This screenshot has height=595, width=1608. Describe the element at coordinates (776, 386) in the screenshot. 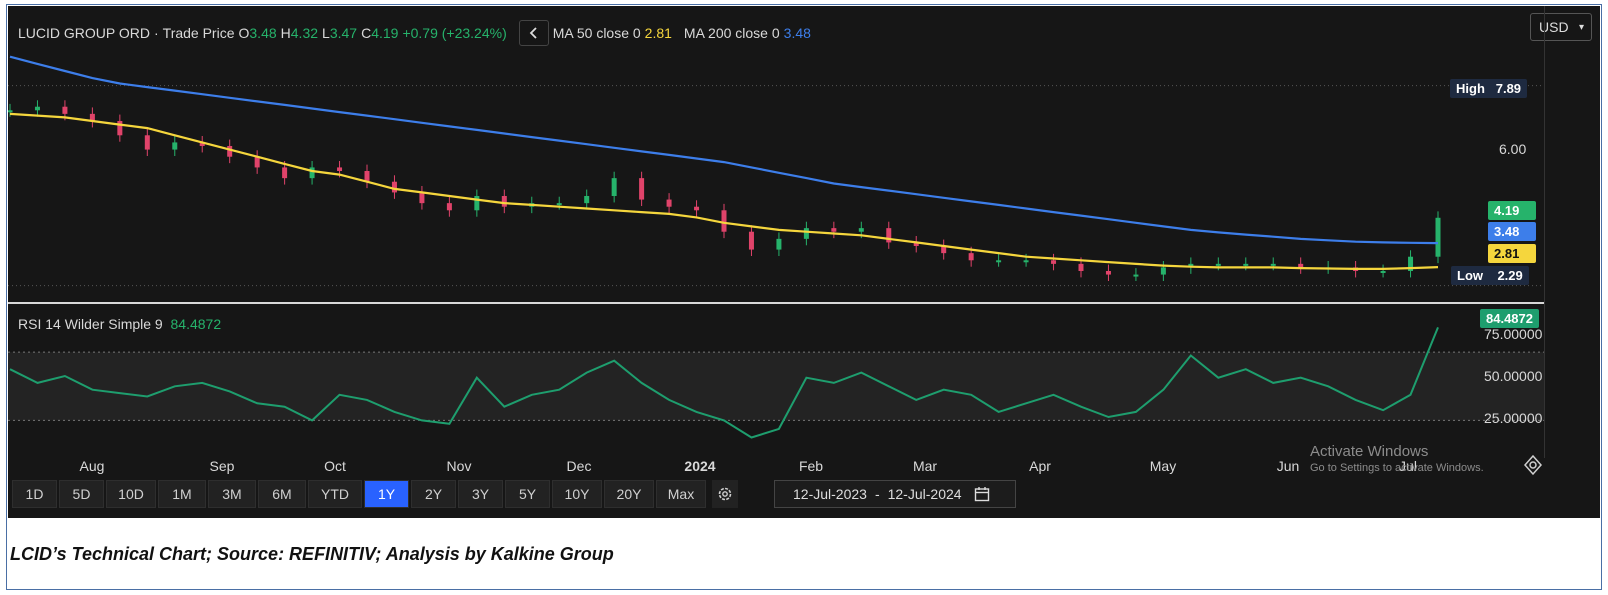

I see `rsi-band` at that location.